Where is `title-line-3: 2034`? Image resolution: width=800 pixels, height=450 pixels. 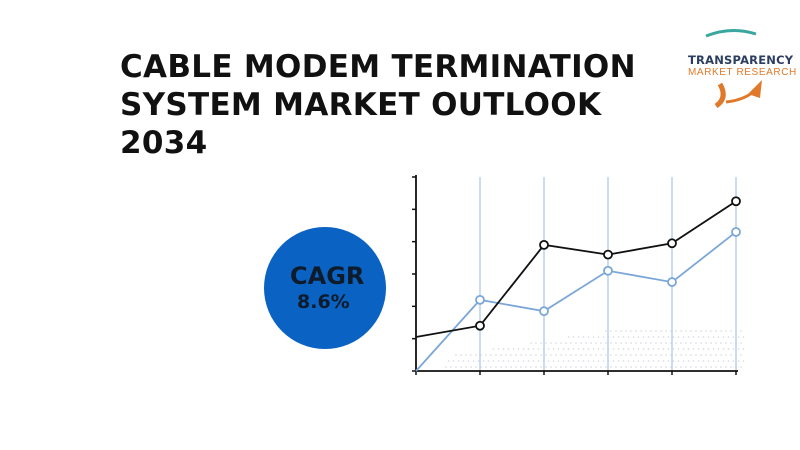
title-line-3: 2034 is located at coordinates (164, 143).